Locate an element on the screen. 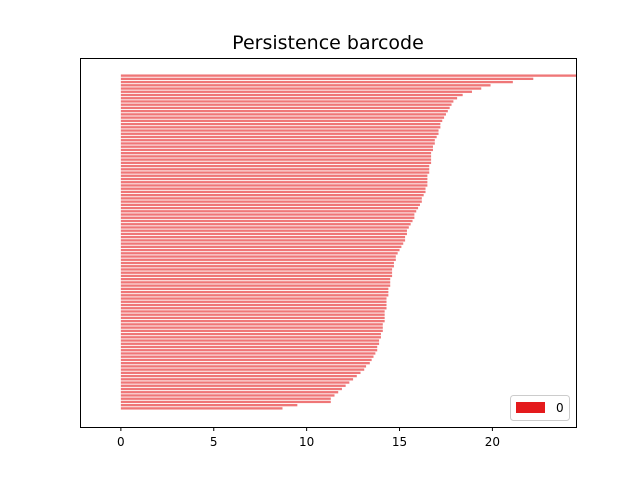  x-tick-label: 15 is located at coordinates (399, 442).